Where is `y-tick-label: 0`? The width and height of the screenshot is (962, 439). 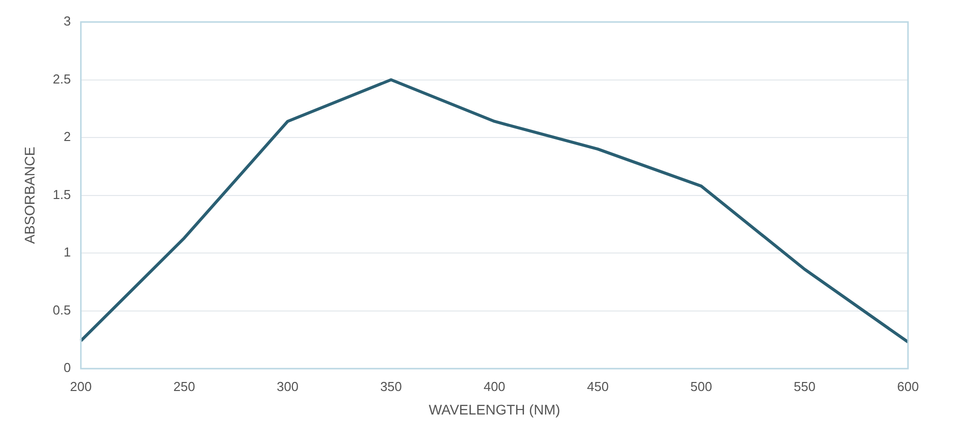 y-tick-label: 0 is located at coordinates (67, 368).